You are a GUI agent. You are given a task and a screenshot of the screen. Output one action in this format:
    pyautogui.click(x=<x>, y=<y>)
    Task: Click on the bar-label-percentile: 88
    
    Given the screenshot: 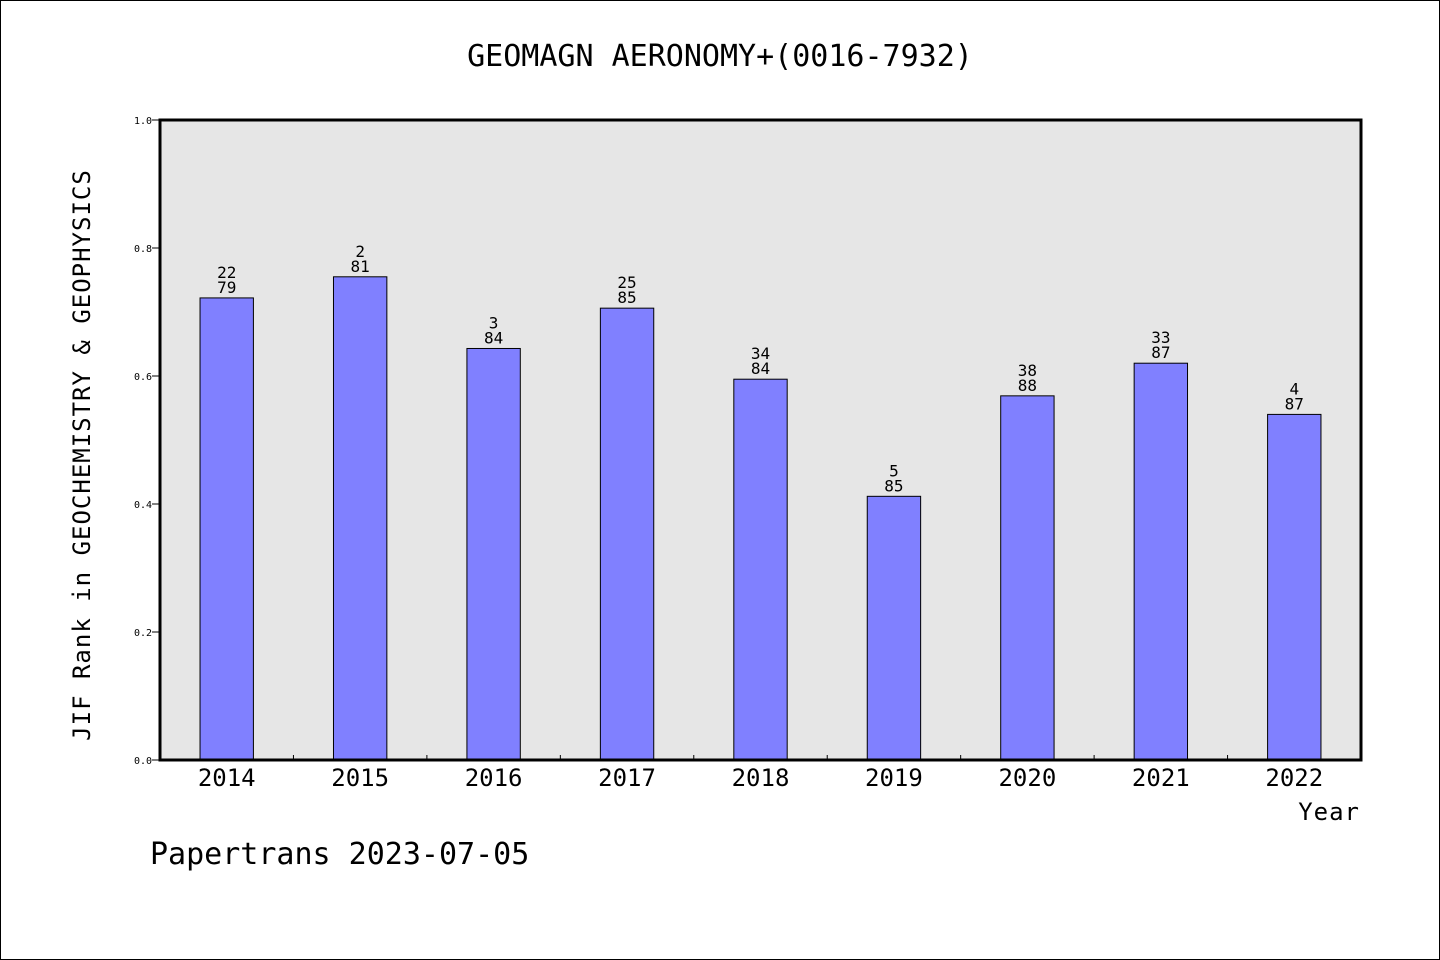 What is the action you would take?
    pyautogui.click(x=1027, y=385)
    